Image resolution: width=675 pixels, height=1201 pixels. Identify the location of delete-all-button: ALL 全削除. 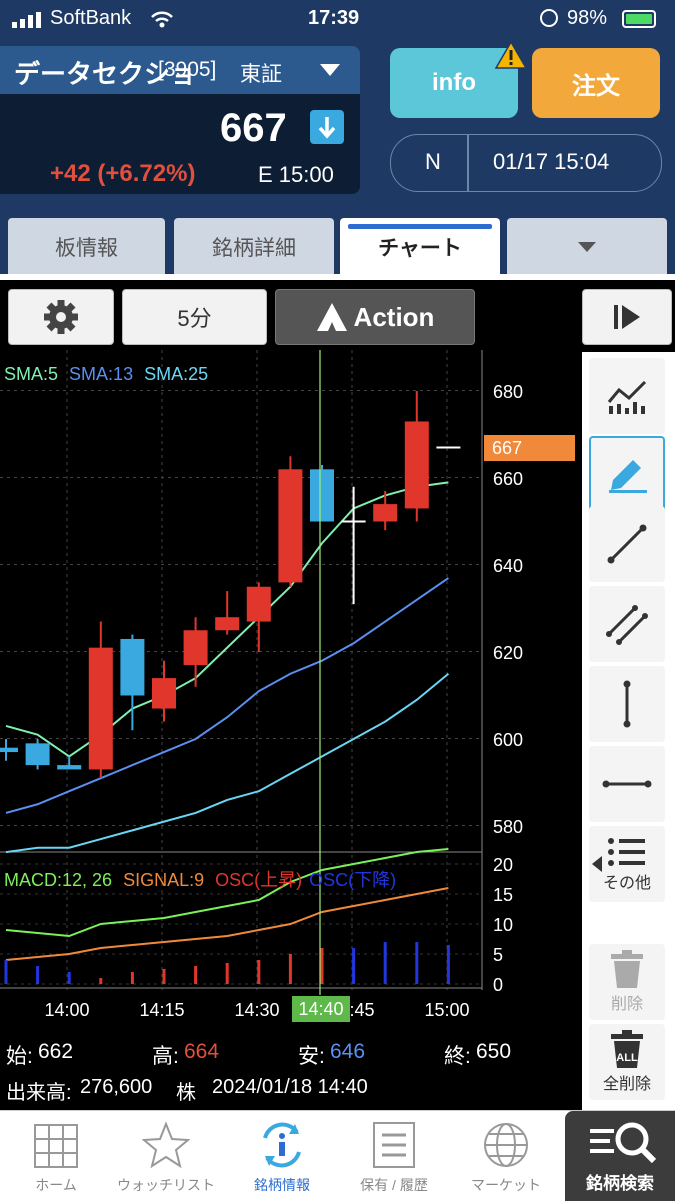
(627, 1062).